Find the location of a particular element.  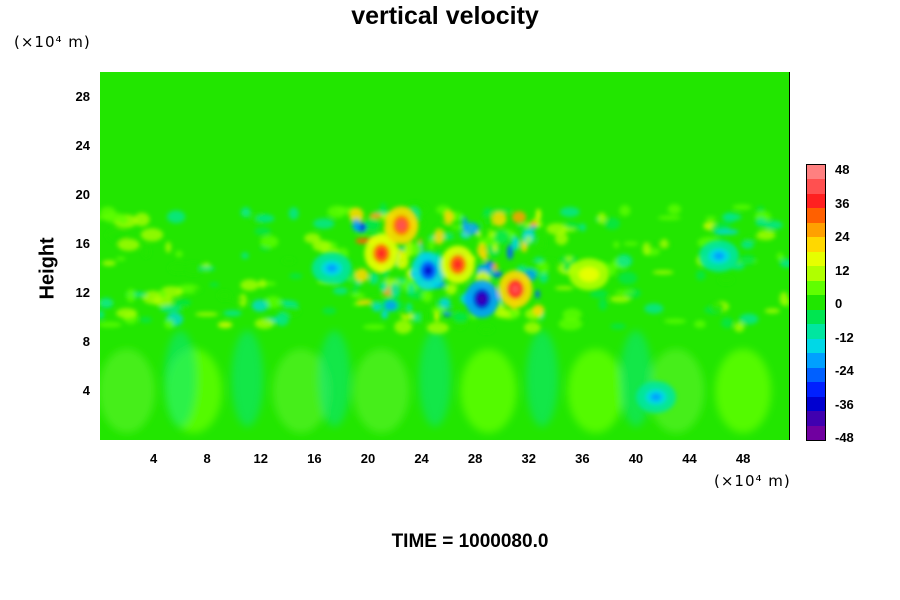

chart-title: vertical velocity is located at coordinates (445, 16).